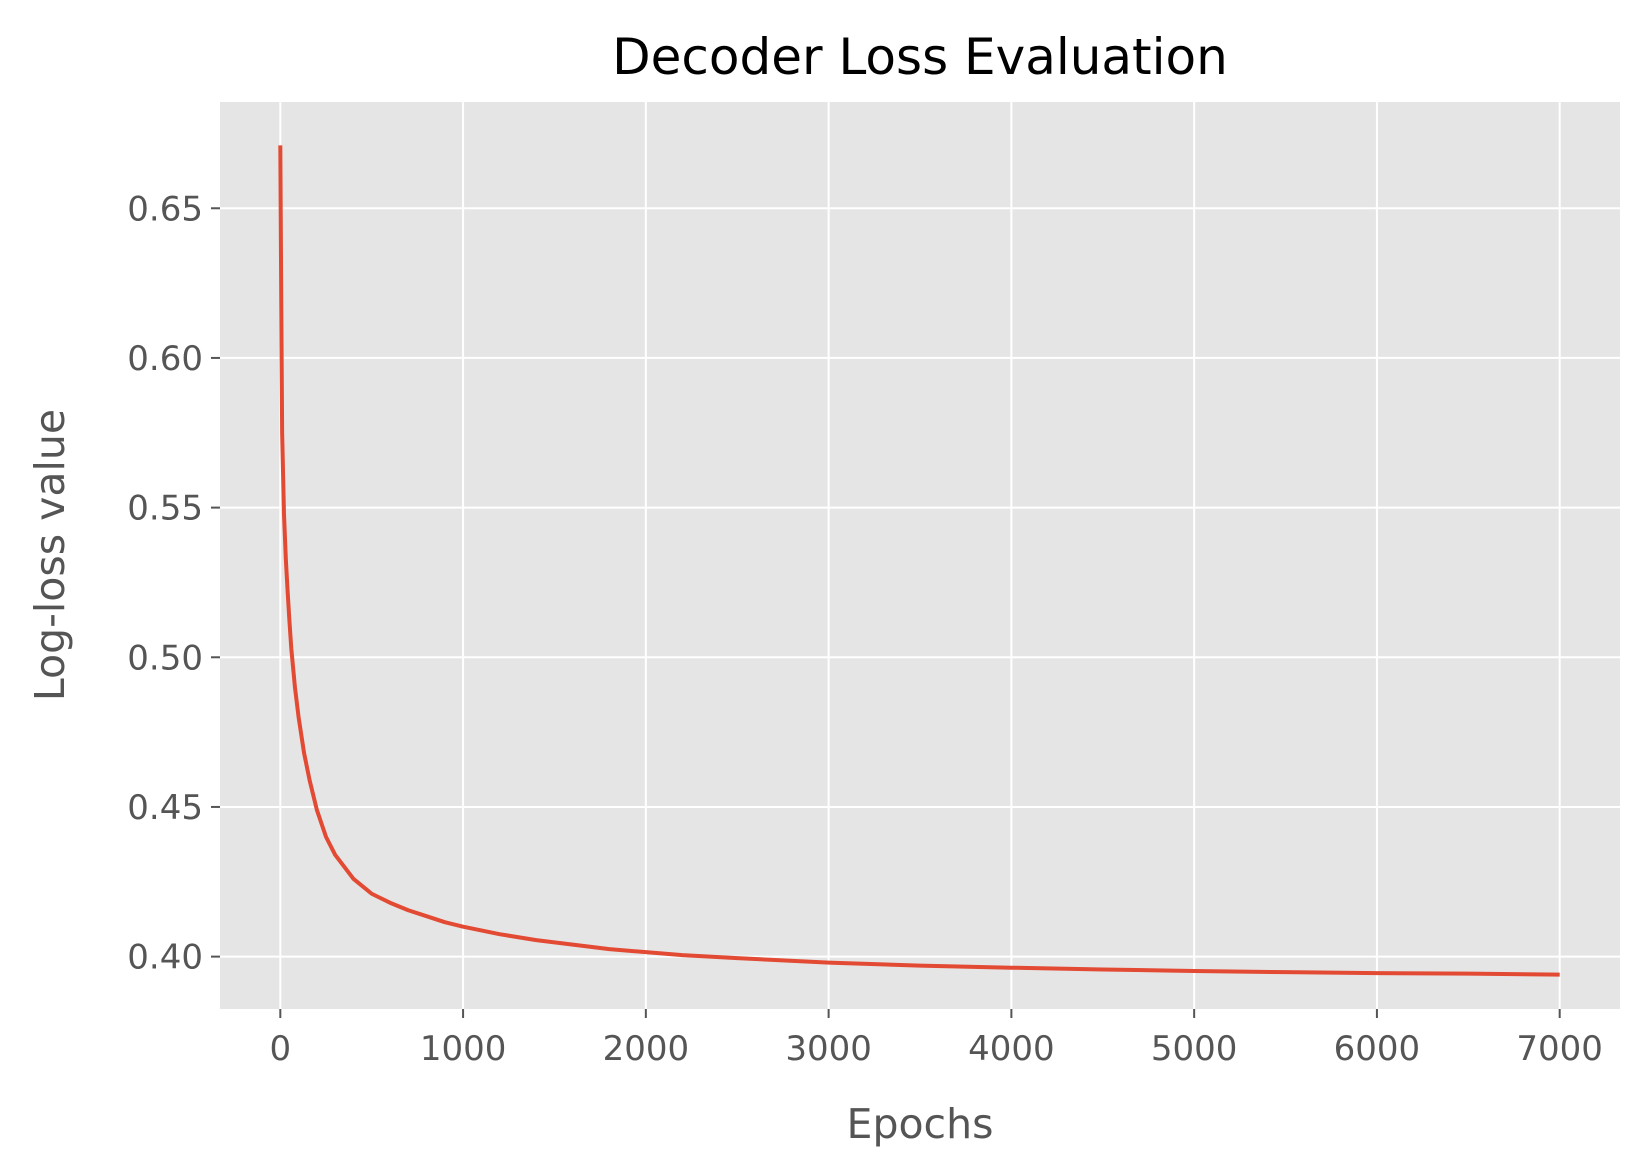  What do you see at coordinates (165, 808) in the screenshot?
I see `y-tick-label: 0.45` at bounding box center [165, 808].